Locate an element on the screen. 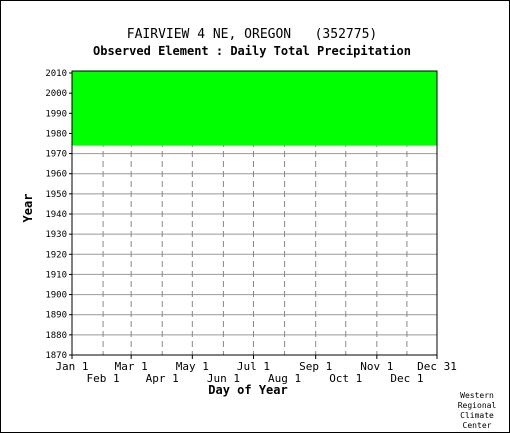  x-tick-label-upper: Mar 1 is located at coordinates (131, 366).